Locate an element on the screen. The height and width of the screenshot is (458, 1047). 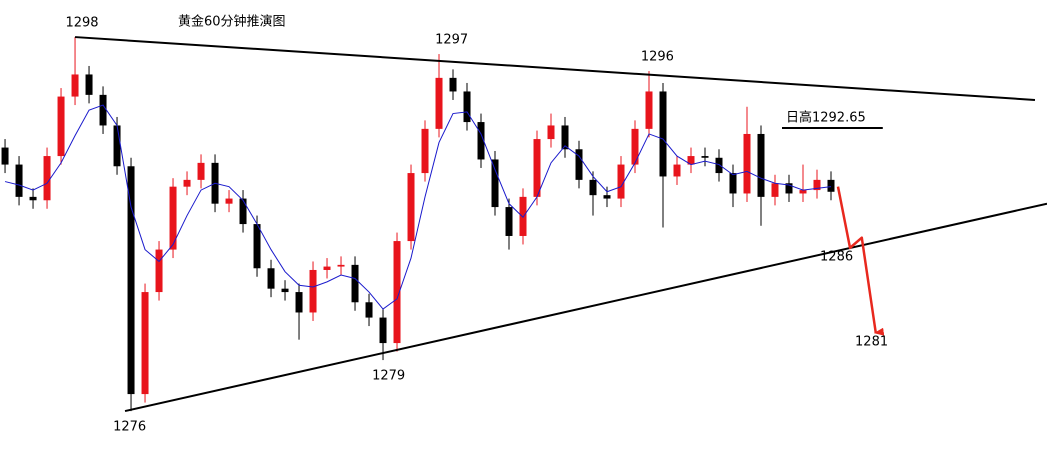
trendline is located at coordinates (555, 68).